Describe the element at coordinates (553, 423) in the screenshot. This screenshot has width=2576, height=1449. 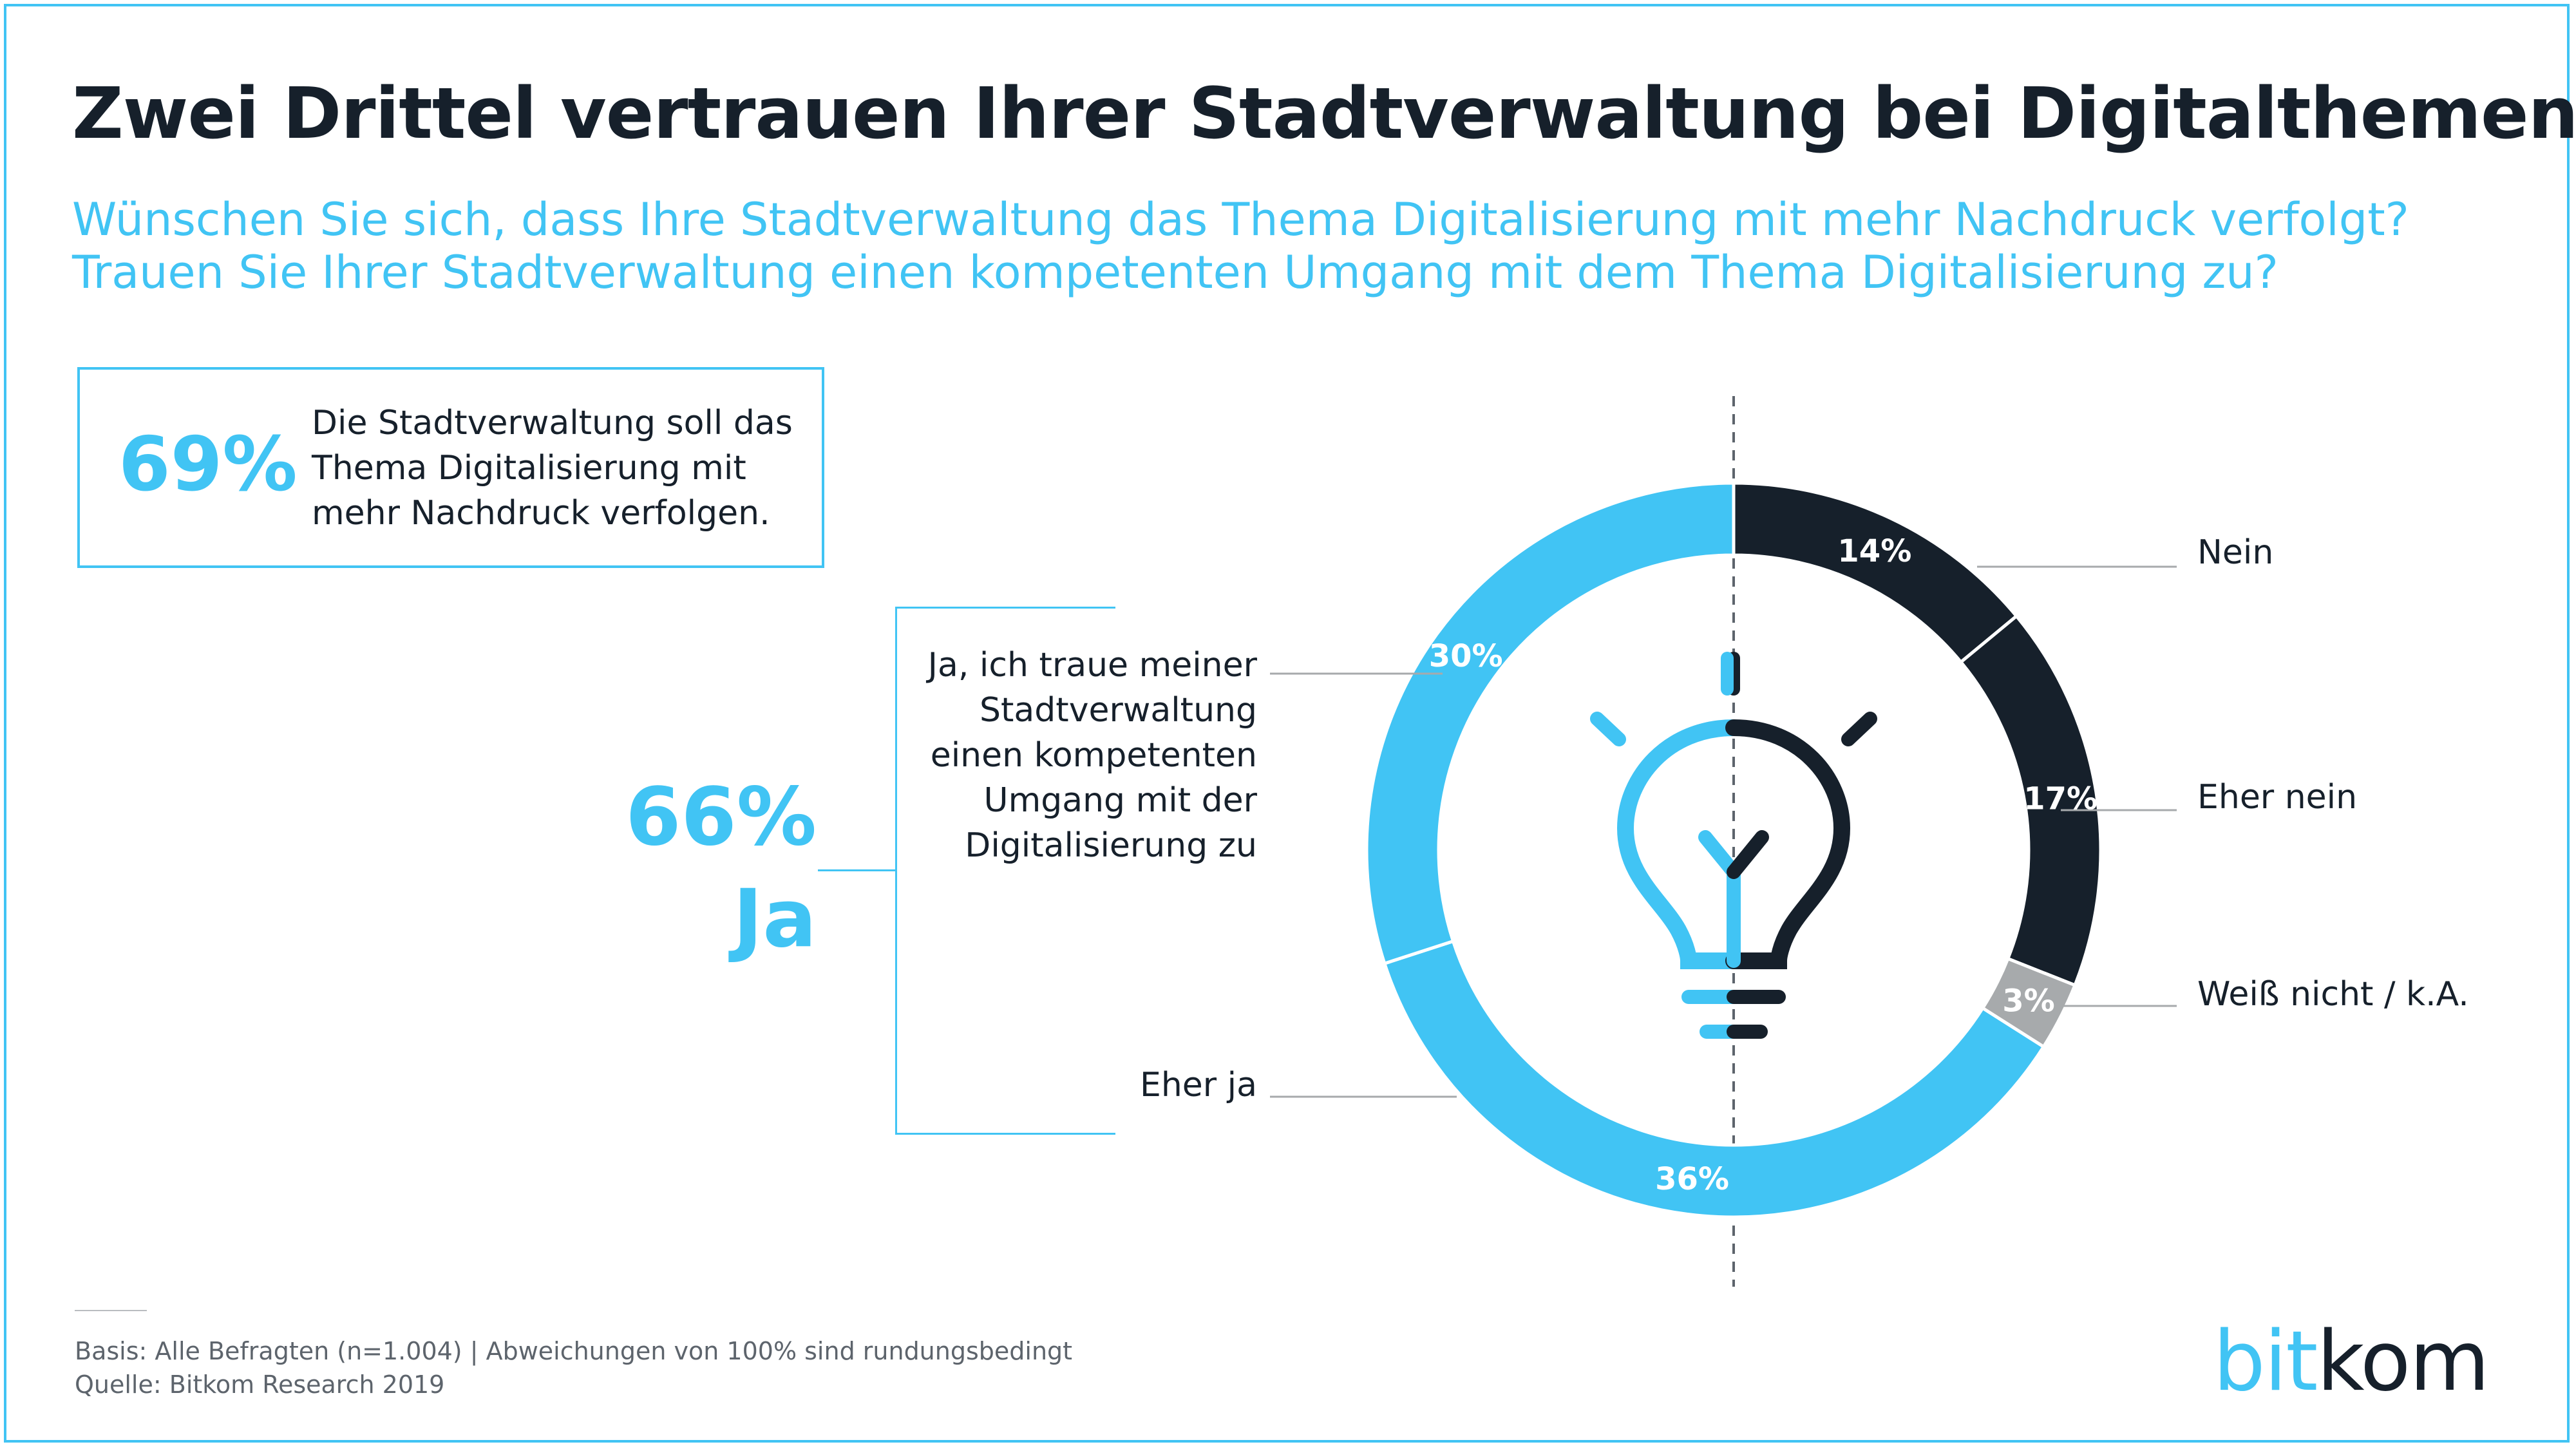
I see `highlight-text-line-1: Die Stadtverwaltung soll das` at that location.